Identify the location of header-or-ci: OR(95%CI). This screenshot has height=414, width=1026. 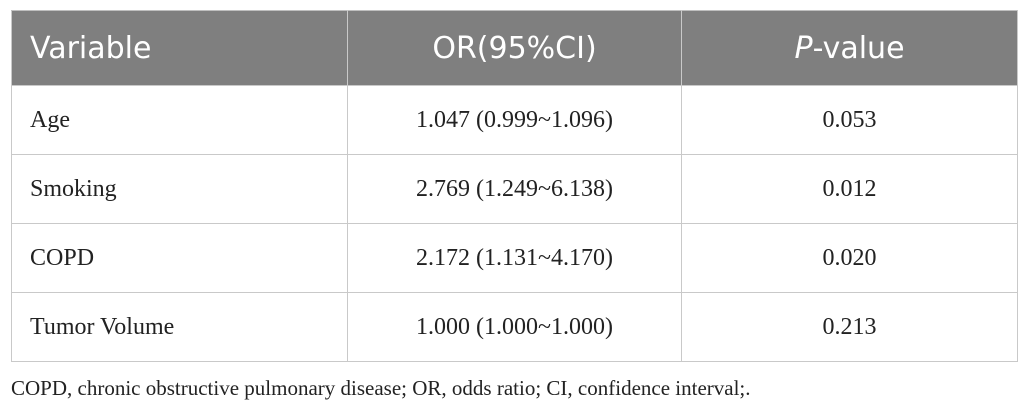
(514, 48).